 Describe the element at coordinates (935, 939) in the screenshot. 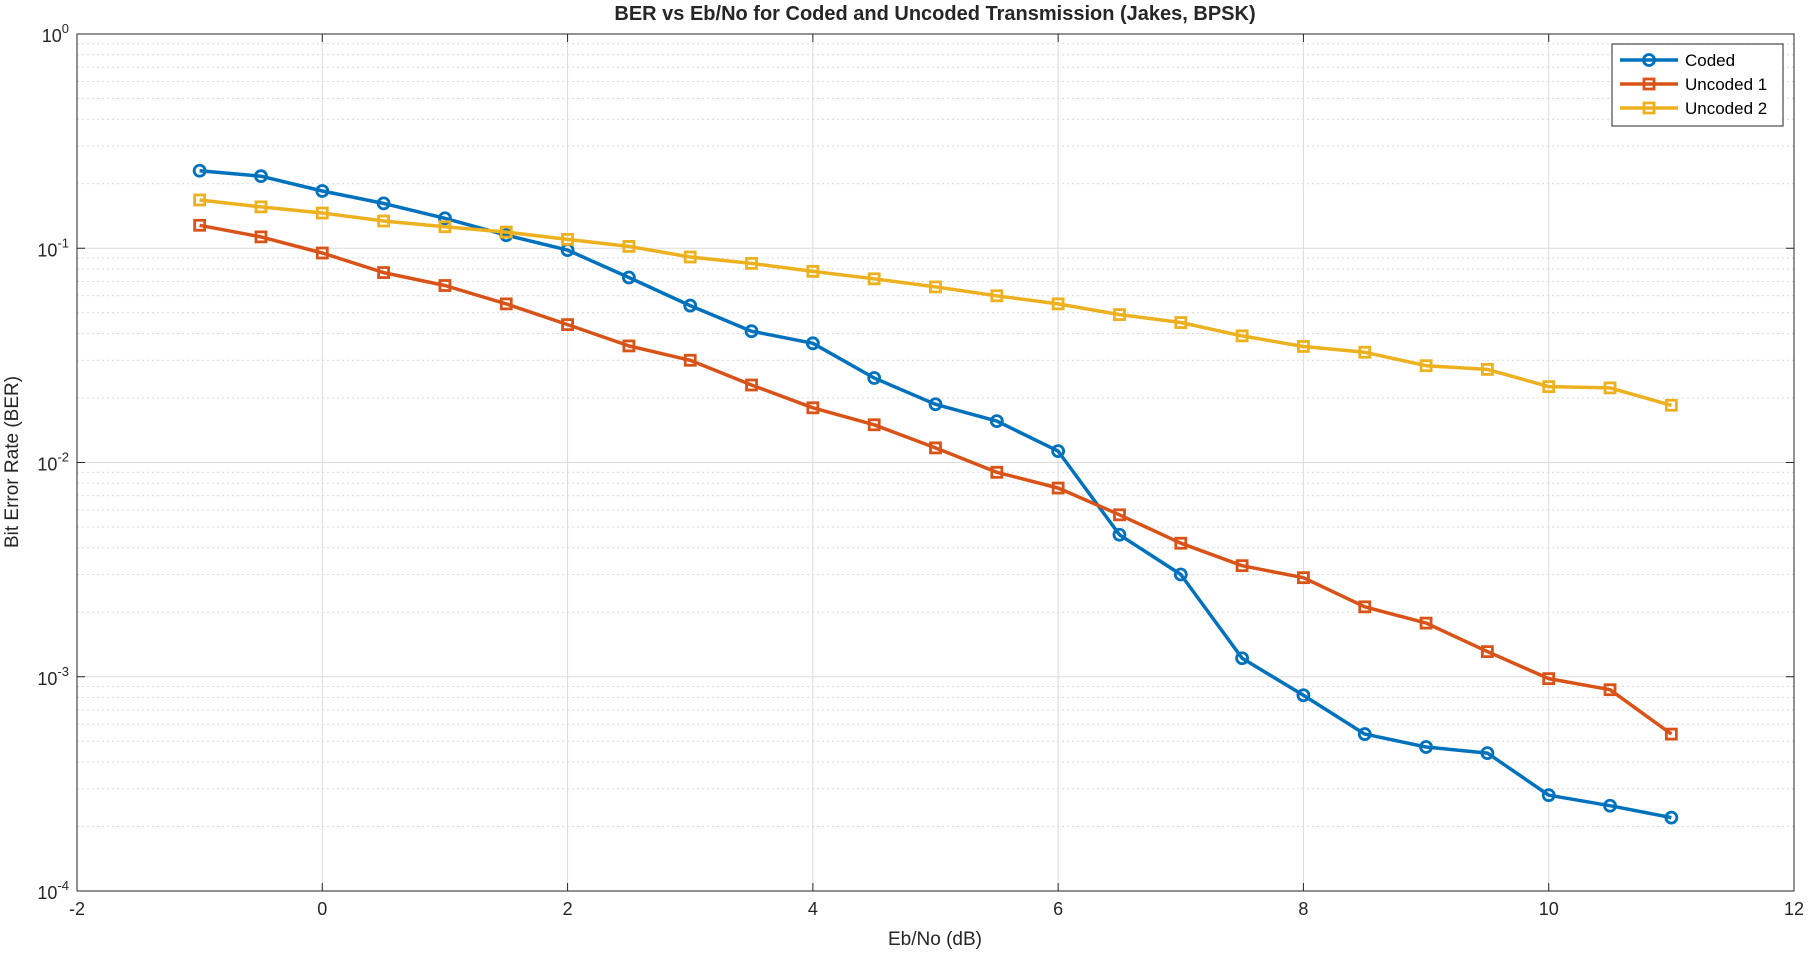

I see `x-axis-label: Eb/No (dB)` at that location.